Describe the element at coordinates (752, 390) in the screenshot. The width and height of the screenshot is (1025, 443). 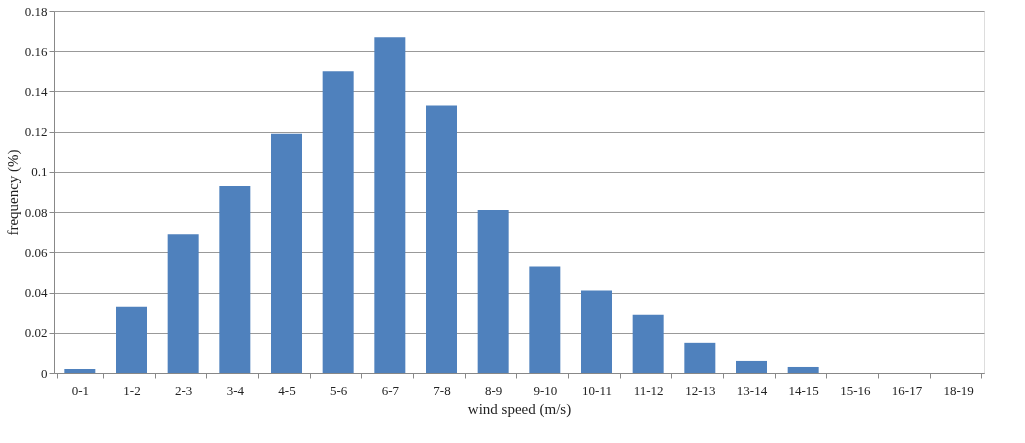
I see `x-tick-label: 13-14` at that location.